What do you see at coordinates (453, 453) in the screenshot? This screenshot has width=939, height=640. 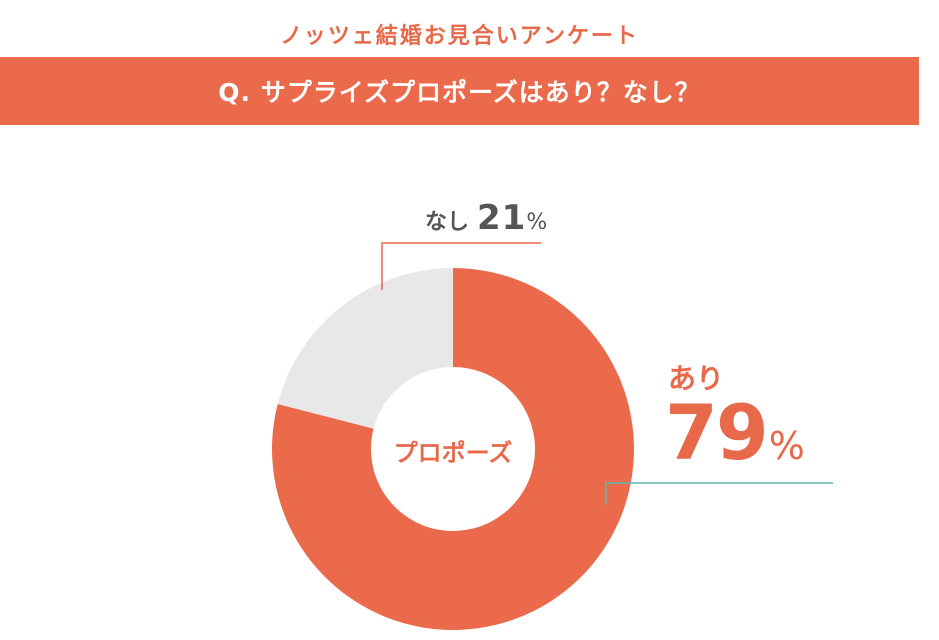 I see `donut-center-label: プロポーズ` at bounding box center [453, 453].